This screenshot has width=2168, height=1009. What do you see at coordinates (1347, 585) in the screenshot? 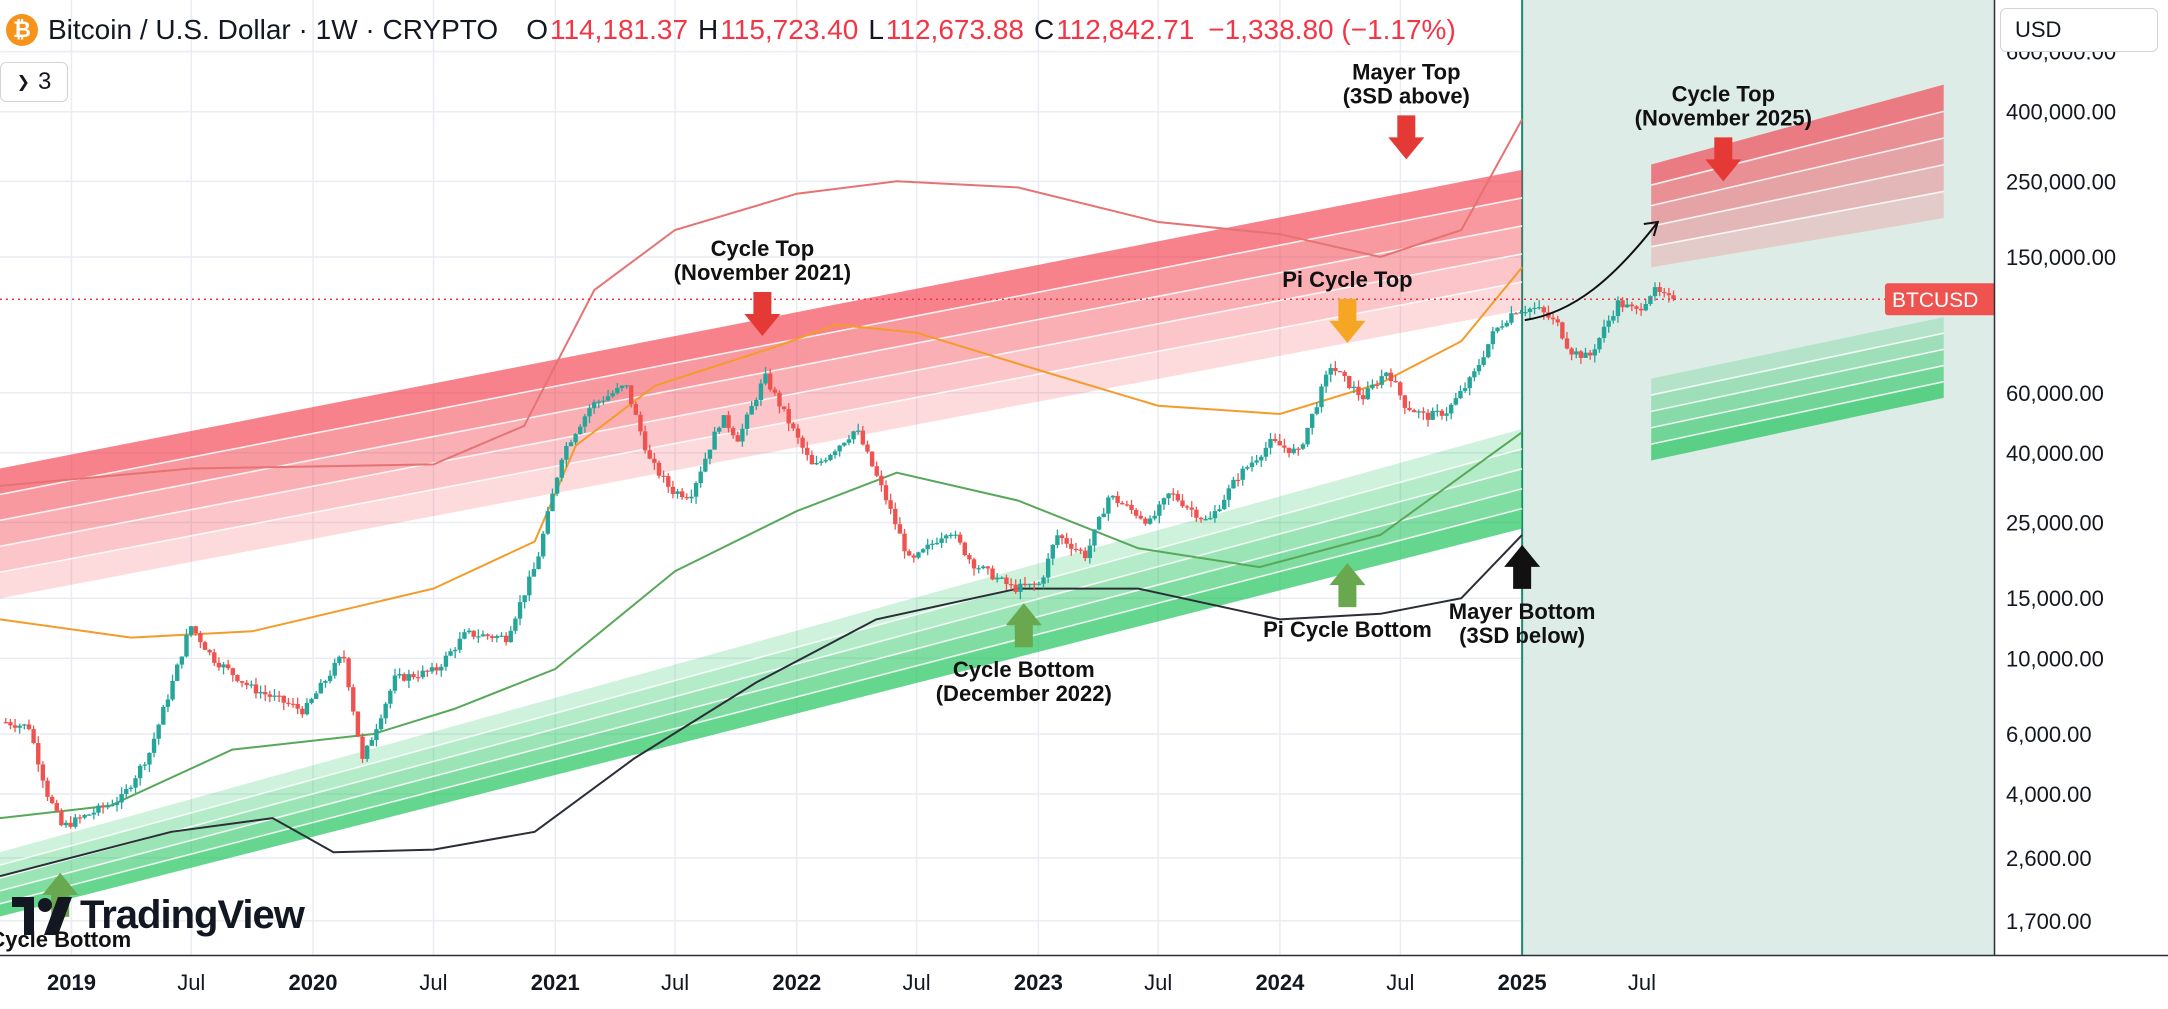
I see `arrow-up-icon` at bounding box center [1347, 585].